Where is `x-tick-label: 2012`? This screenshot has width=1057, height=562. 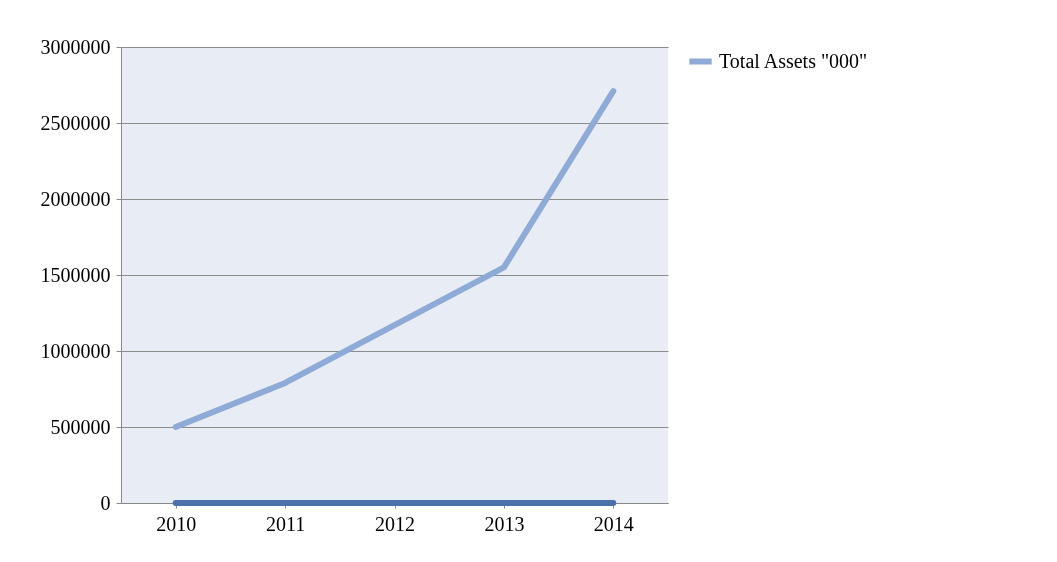
x-tick-label: 2012 is located at coordinates (395, 523).